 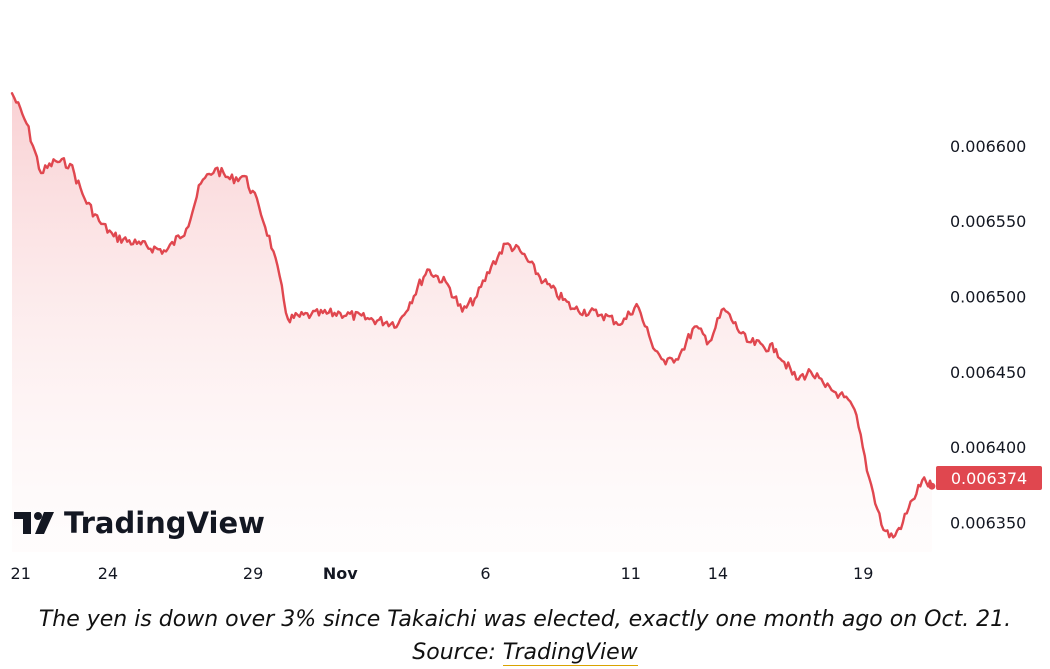 I want to click on y-tick-label: 0.006400, so click(x=988, y=447).